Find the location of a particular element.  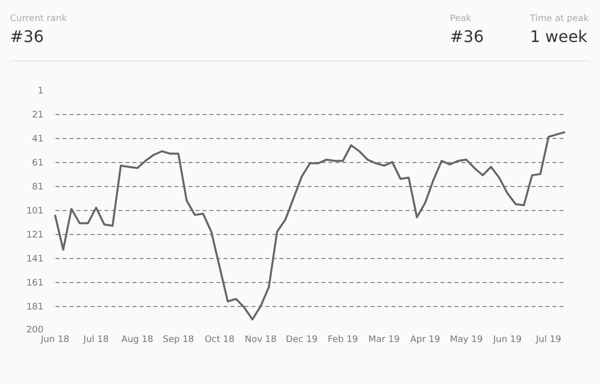

x-tick-label: Aug 18 is located at coordinates (137, 340).